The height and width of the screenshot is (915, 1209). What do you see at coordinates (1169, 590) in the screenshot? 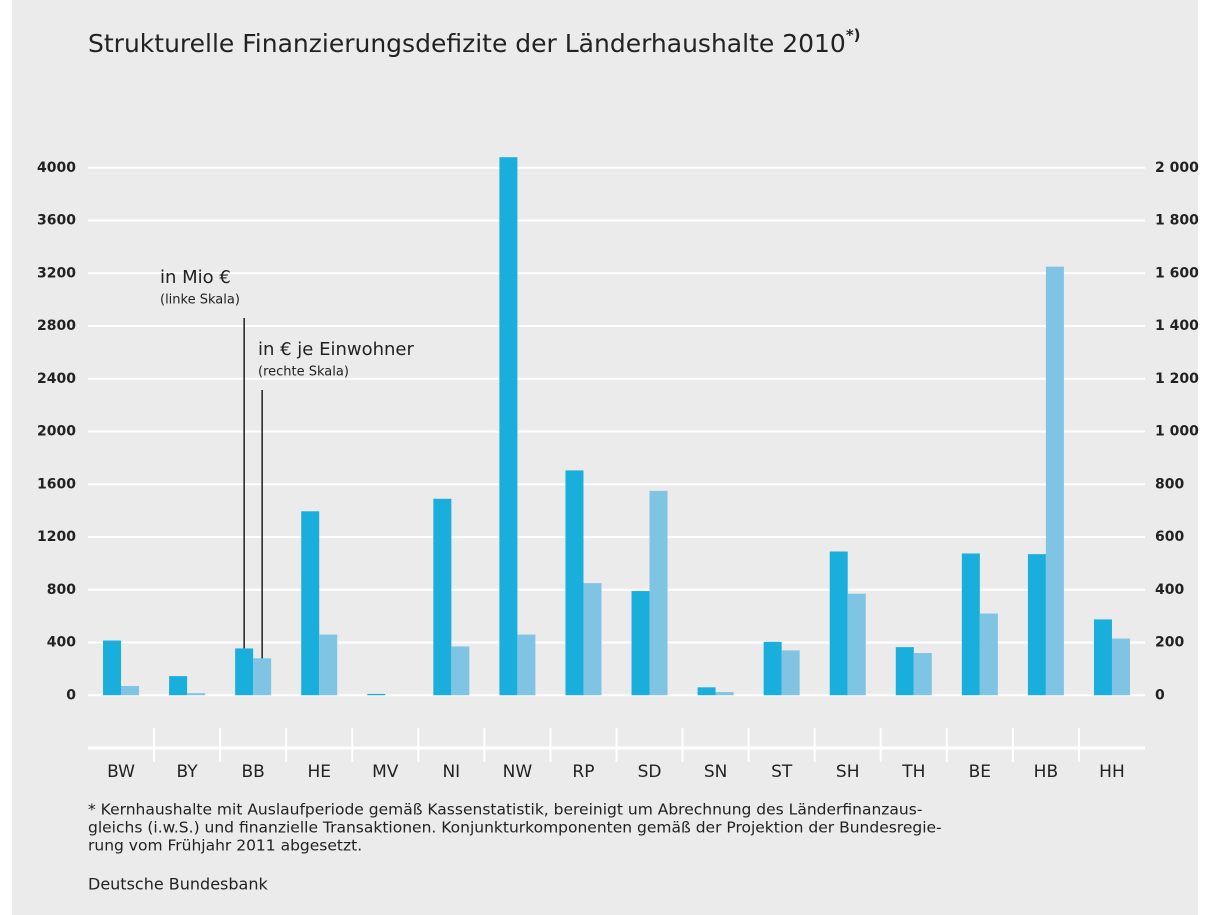
I see `y2-tick-label: 400` at bounding box center [1169, 590].